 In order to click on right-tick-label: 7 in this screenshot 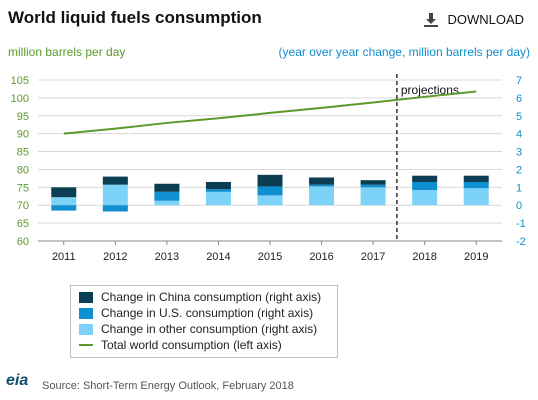, I will do `click(519, 81)`.